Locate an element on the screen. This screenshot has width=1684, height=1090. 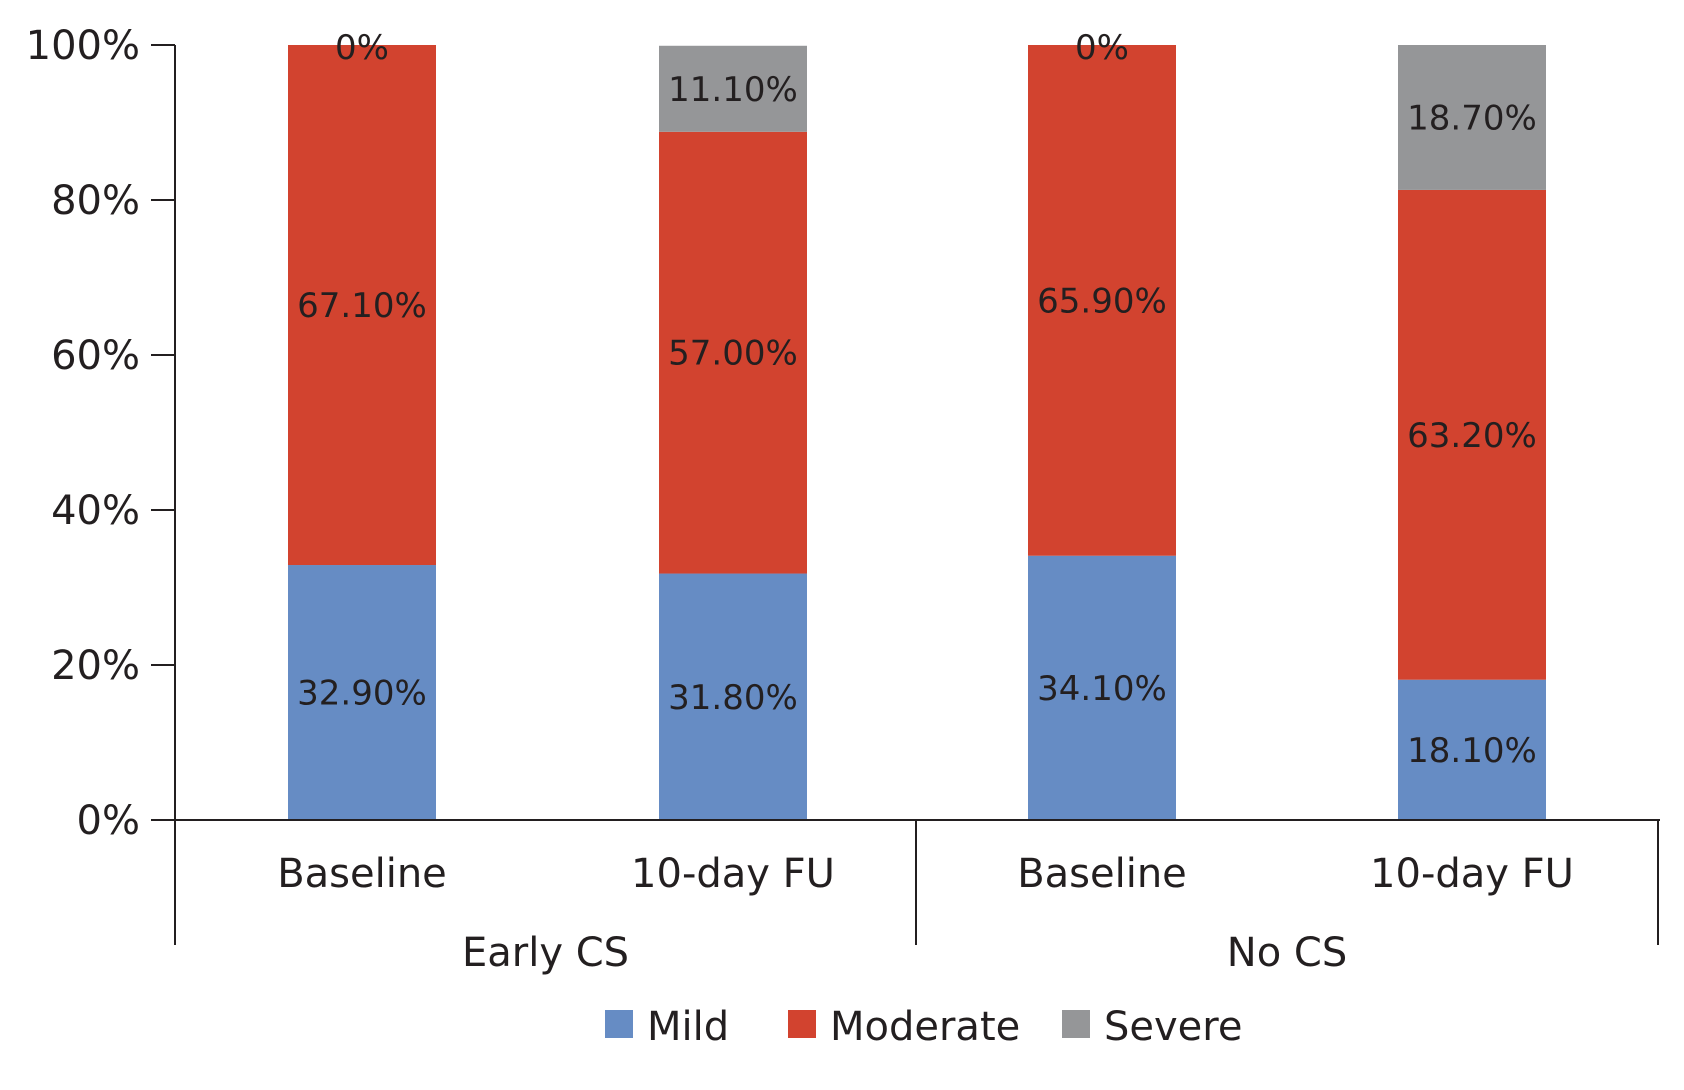
legend-swatch-moderate is located at coordinates (802, 1024).